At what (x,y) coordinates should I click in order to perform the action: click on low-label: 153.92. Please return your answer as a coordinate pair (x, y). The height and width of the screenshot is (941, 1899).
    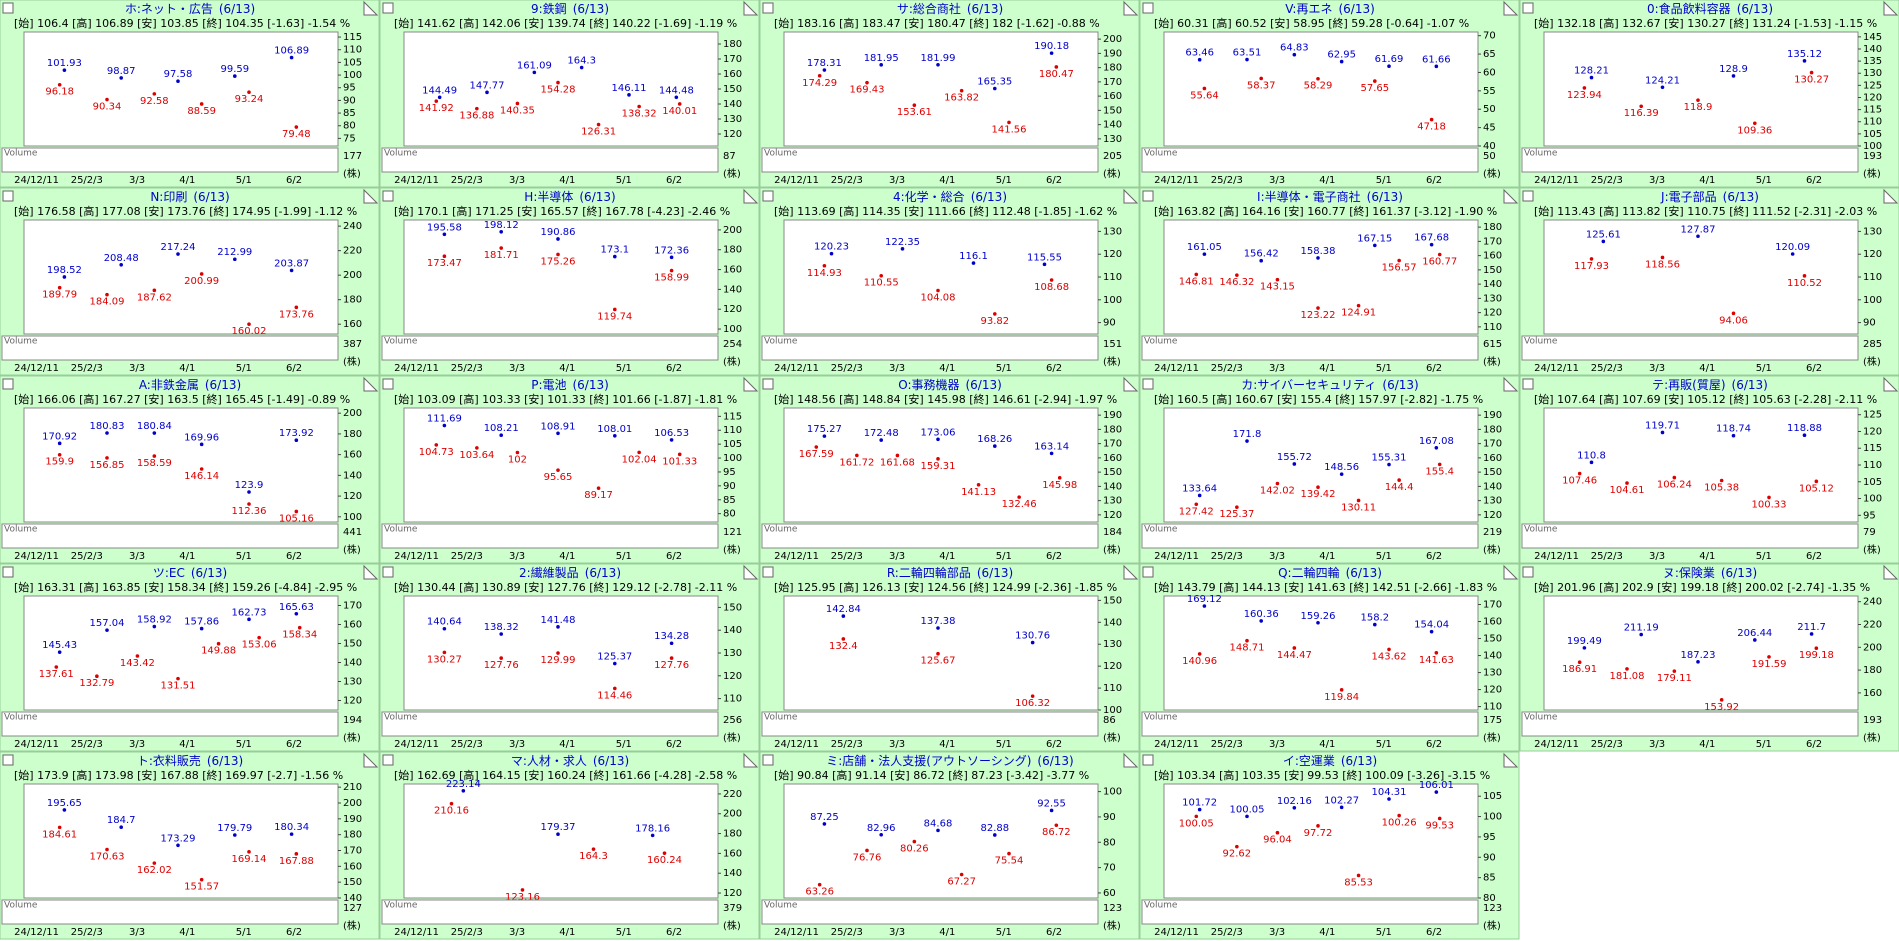
    Looking at the image, I should click on (1721, 707).